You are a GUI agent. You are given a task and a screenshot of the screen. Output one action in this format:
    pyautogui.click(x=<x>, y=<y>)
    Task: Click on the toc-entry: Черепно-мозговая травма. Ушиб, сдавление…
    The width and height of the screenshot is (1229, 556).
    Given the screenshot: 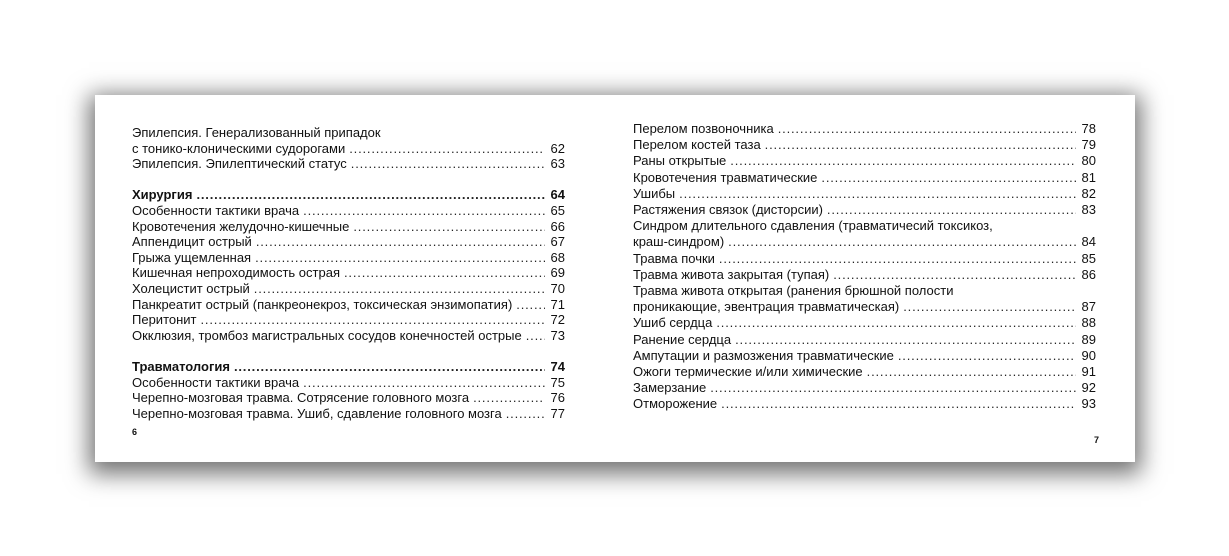 What is the action you would take?
    pyautogui.click(x=348, y=414)
    